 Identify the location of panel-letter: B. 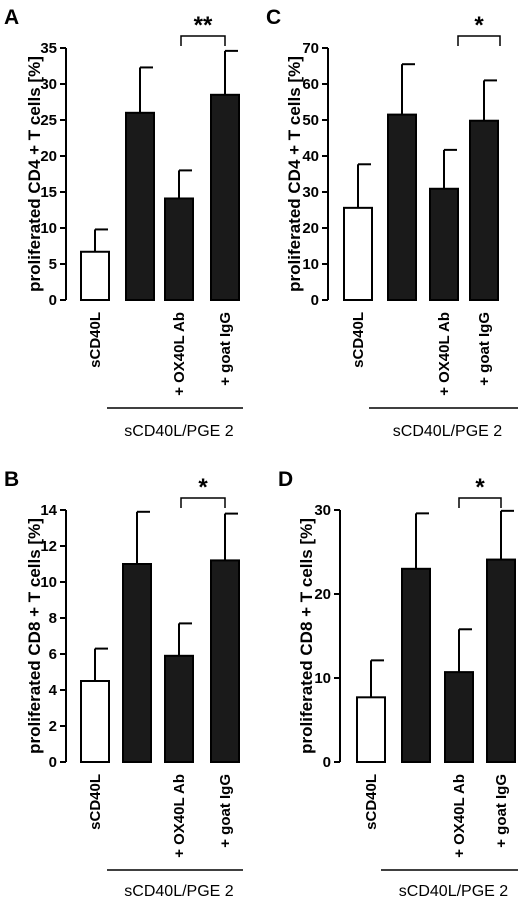
(11, 479).